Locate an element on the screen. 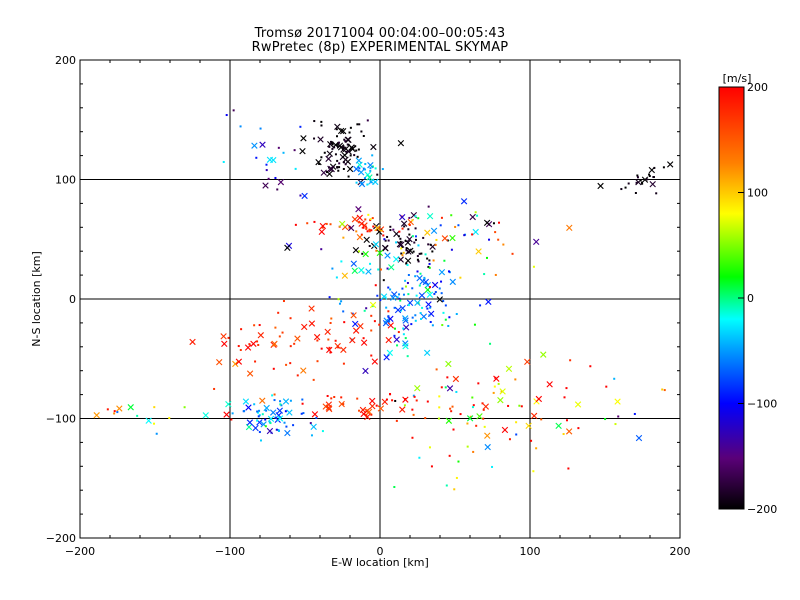 This screenshot has width=800, height=600. y-tick-label: −100 is located at coordinates (61, 419).